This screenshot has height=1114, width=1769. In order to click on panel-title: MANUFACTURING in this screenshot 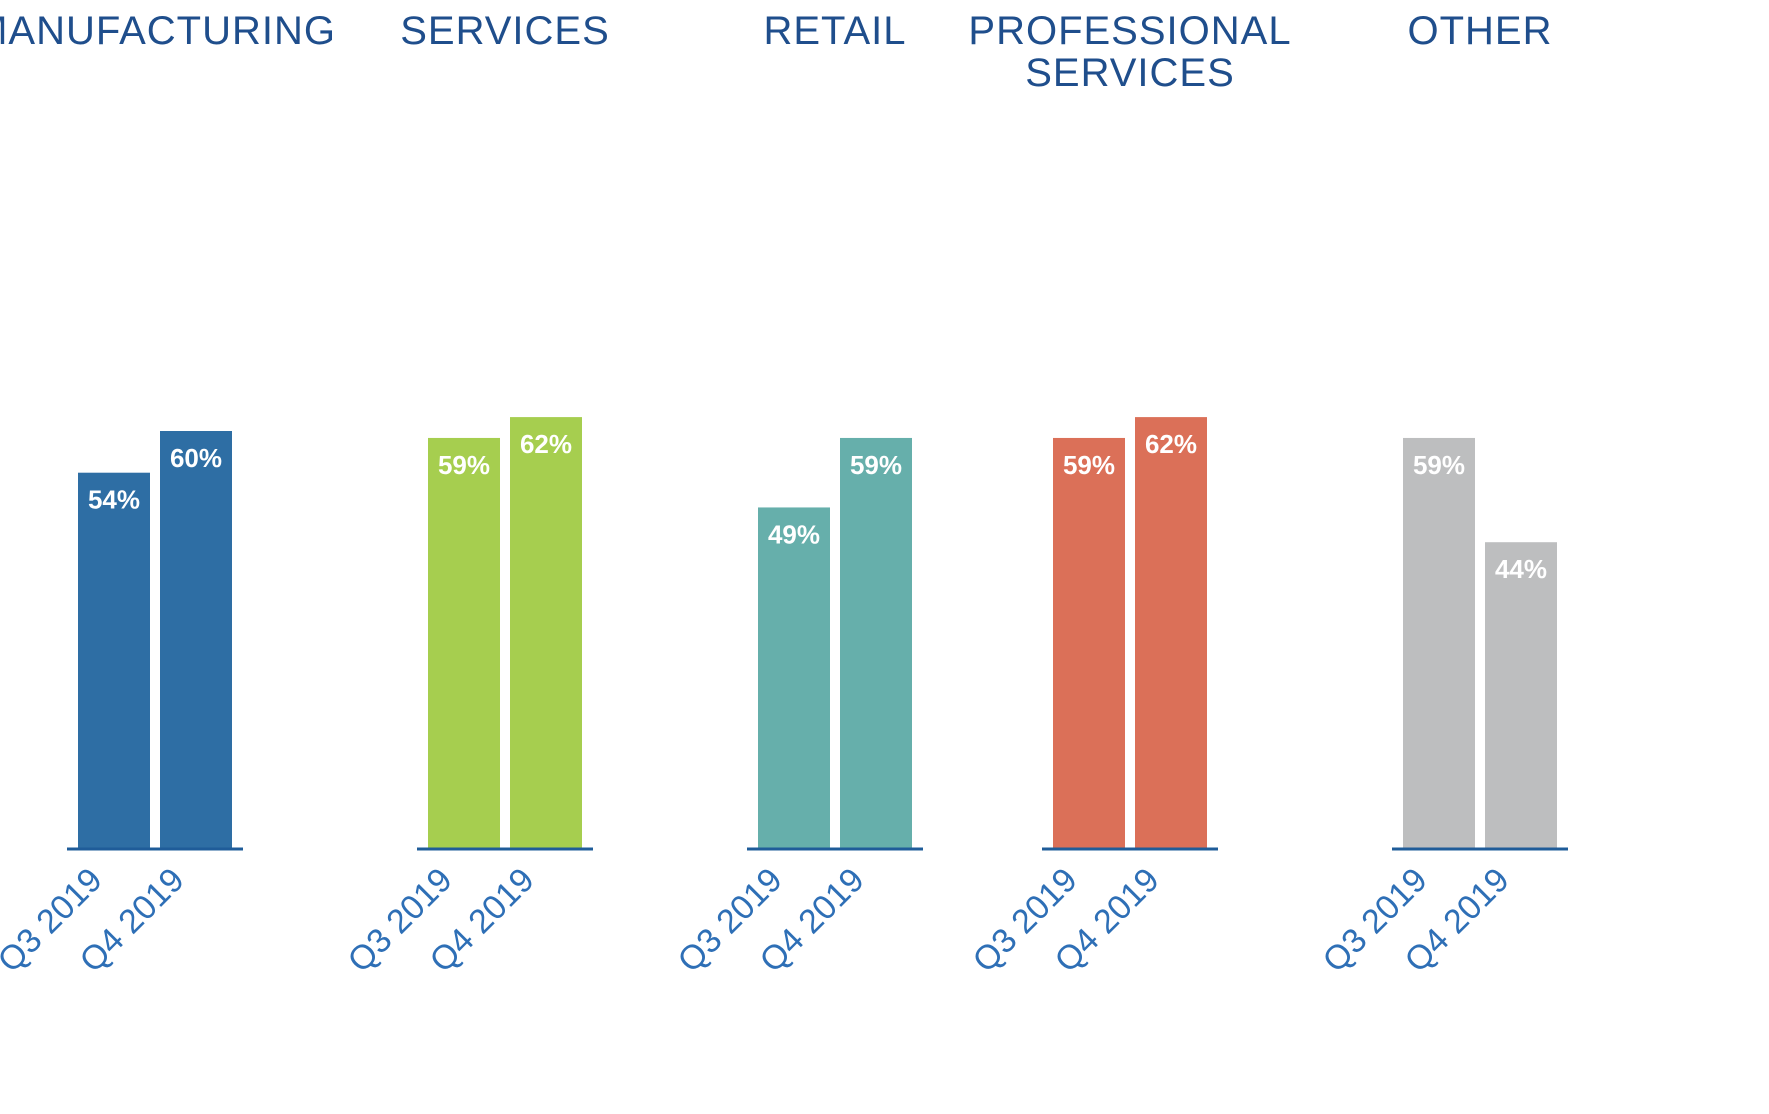, I will do `click(168, 31)`.